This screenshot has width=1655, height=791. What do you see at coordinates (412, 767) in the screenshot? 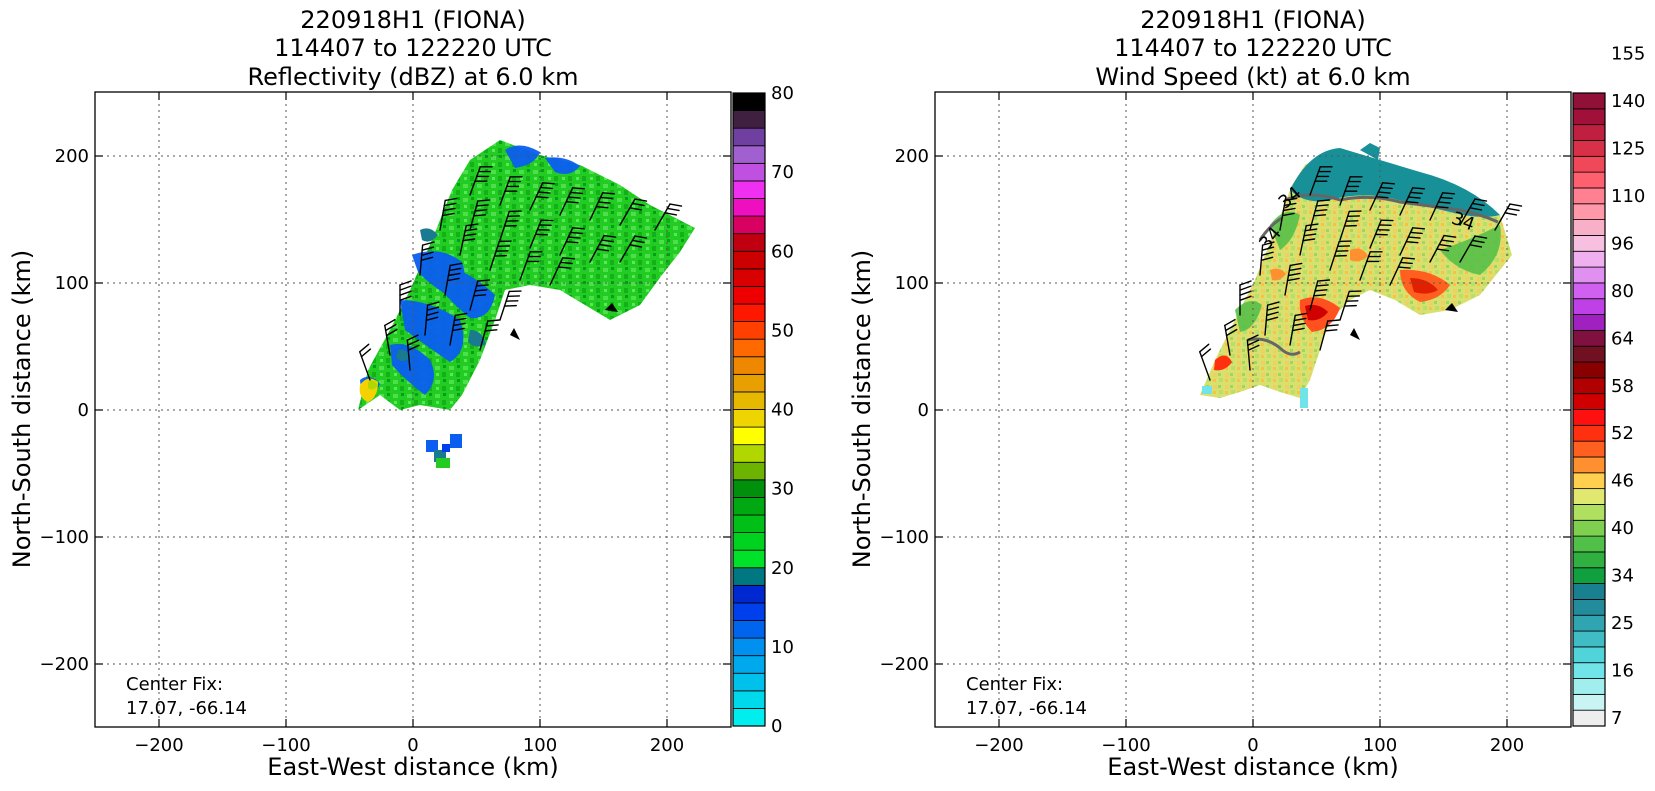
I see `x-axis-label: East-West distance (km)` at bounding box center [412, 767].